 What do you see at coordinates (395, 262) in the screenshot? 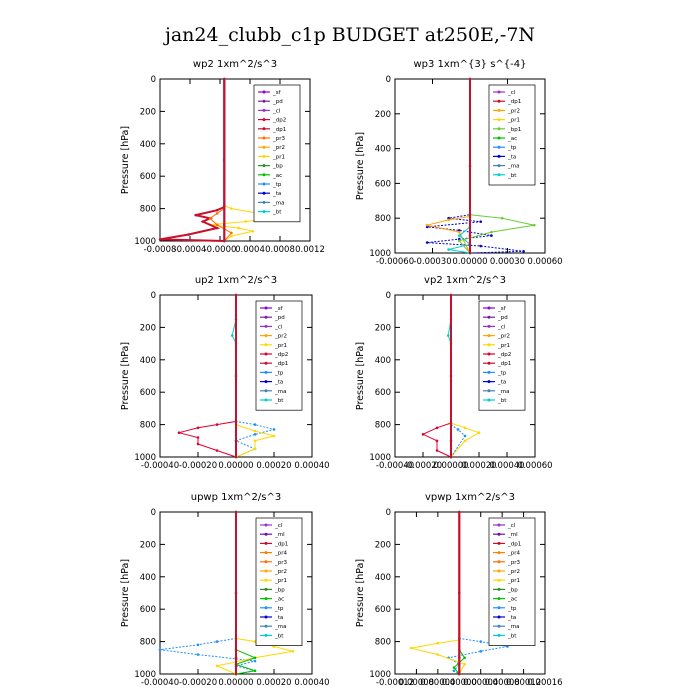
I see `x-tick-label: -0.00060` at bounding box center [395, 262].